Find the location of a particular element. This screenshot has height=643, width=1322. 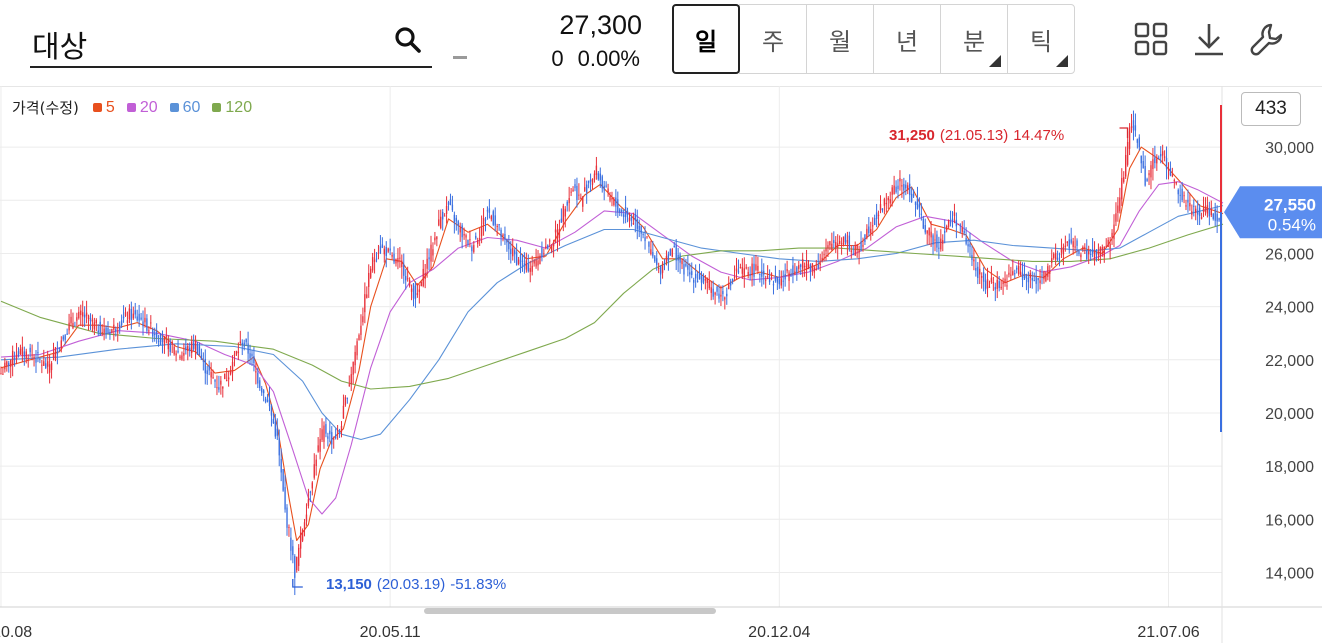

legend-item-ma60: 60 is located at coordinates (185, 107).